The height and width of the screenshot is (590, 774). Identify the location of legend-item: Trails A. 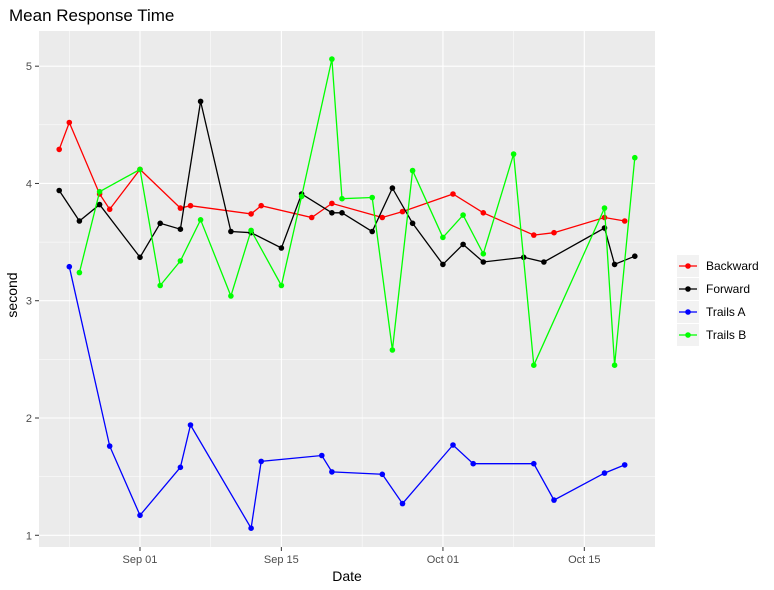
(711, 312).